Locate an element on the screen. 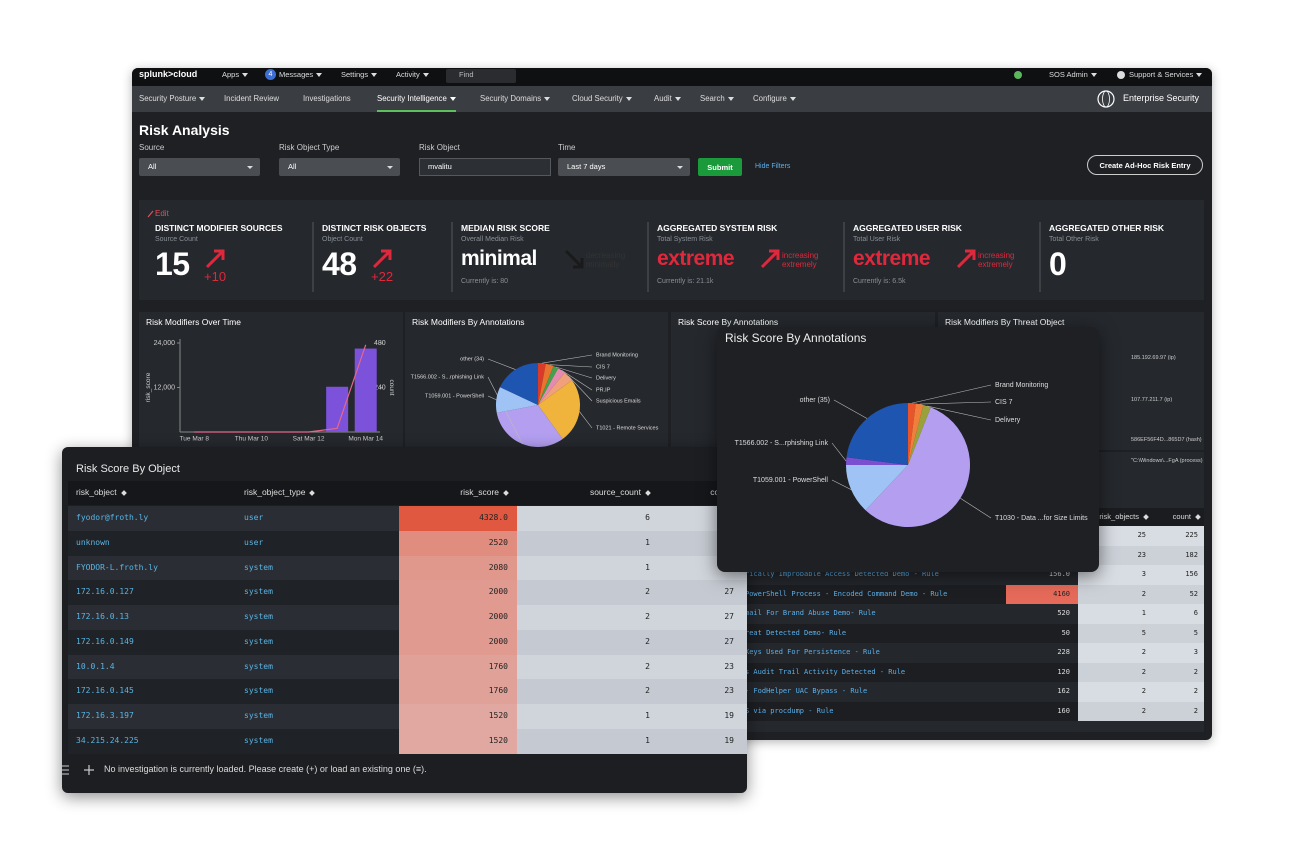  risk-object: 10.0.1.4 is located at coordinates (95, 666).